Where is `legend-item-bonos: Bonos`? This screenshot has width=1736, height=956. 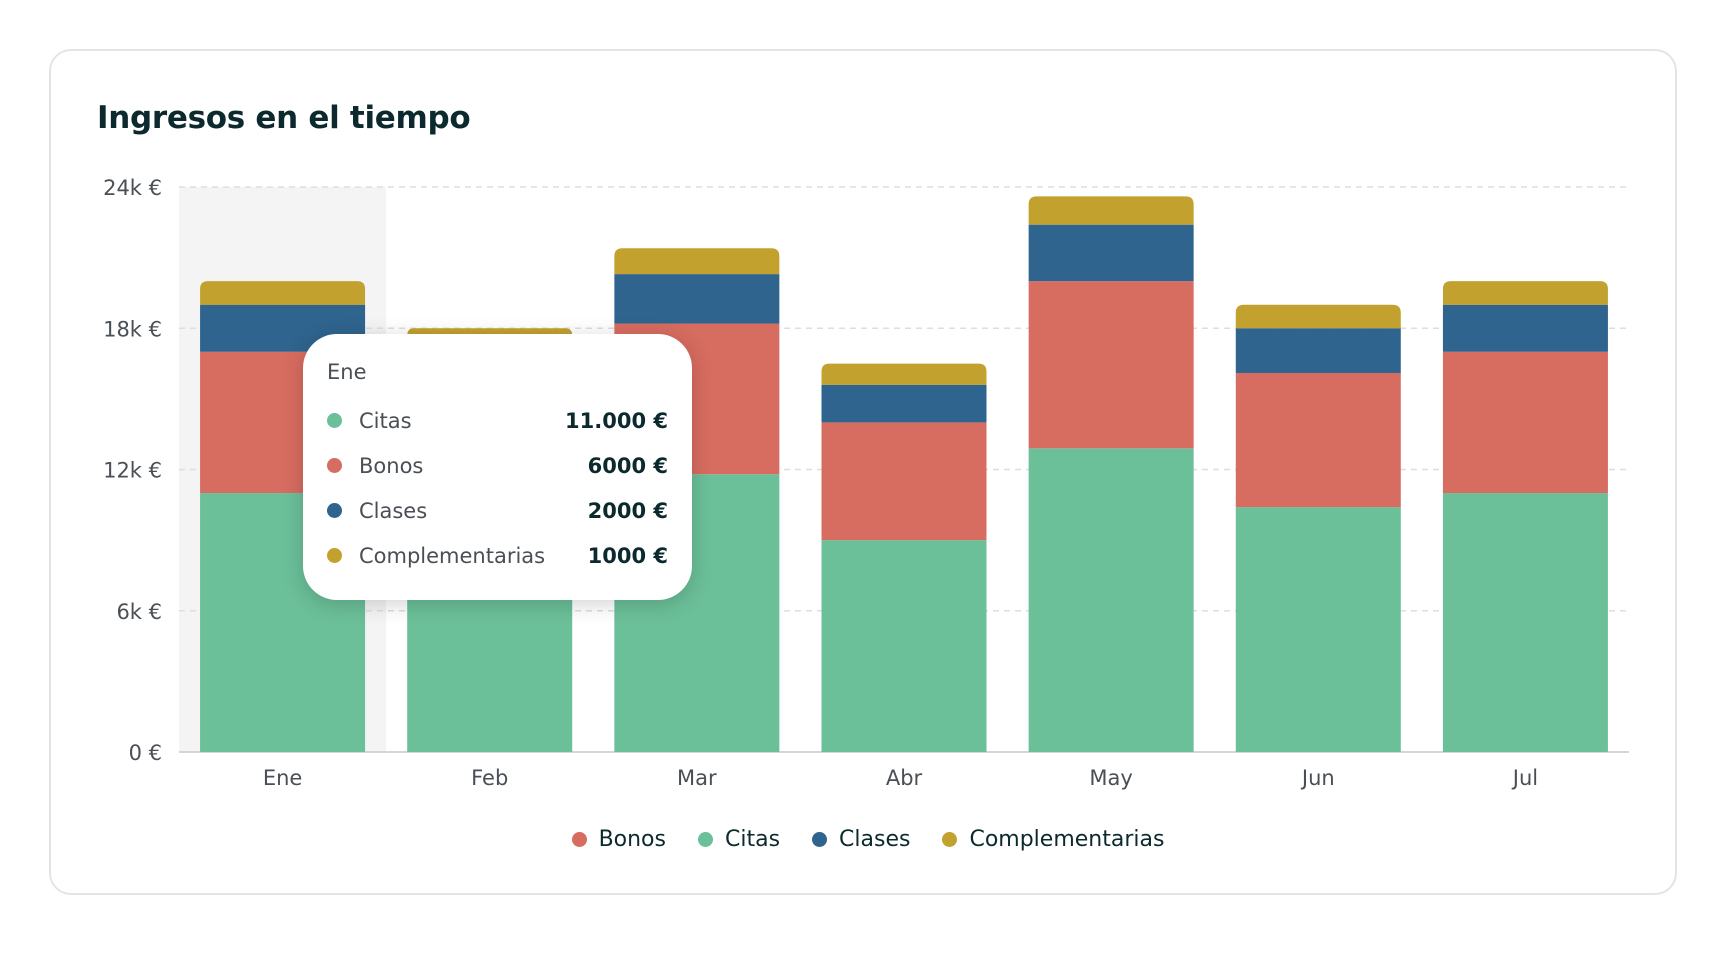 legend-item-bonos: Bonos is located at coordinates (618, 839).